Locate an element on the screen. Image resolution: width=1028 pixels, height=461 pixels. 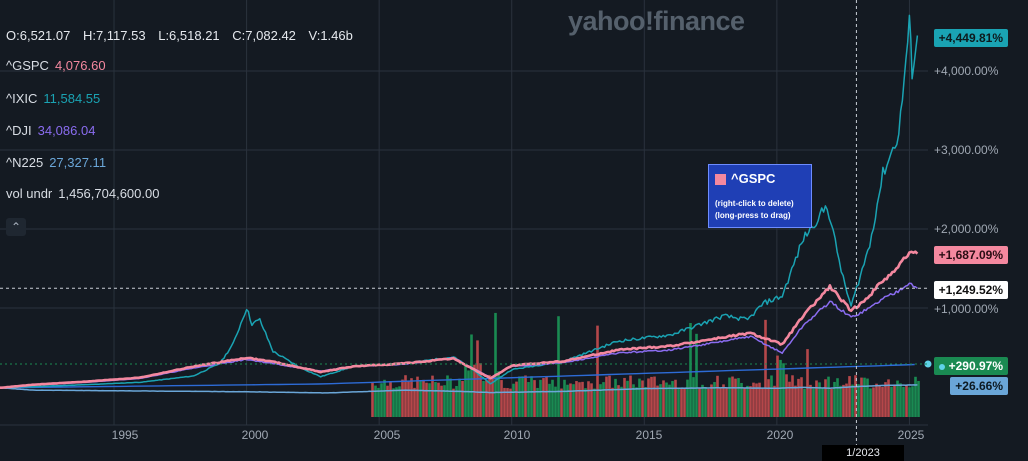
x-tick-label: 2010 is located at coordinates (517, 435).